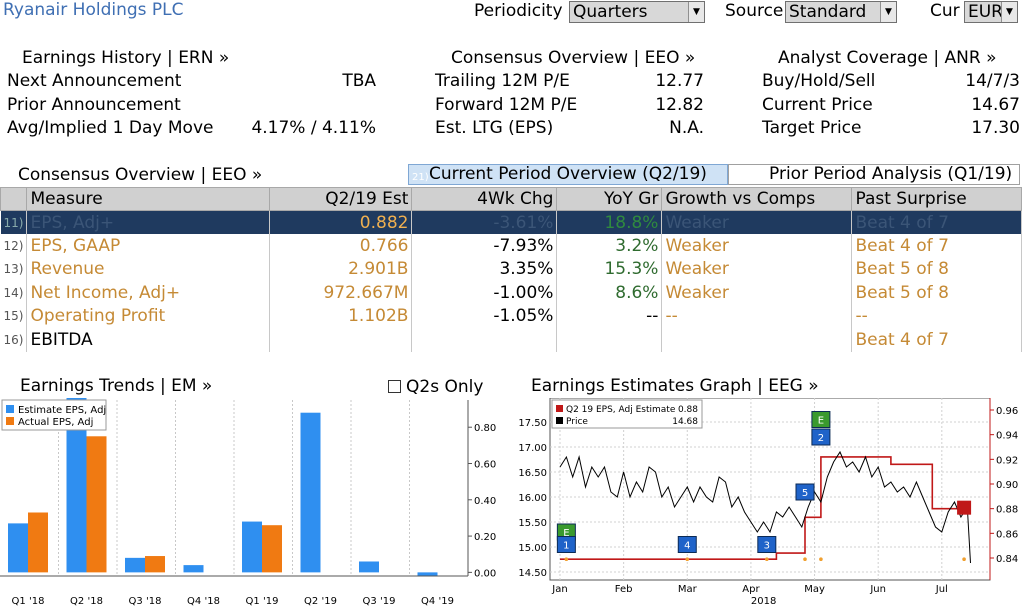 The image size is (1024, 614). What do you see at coordinates (148, 316) in the screenshot?
I see `row-measure: Operating Profit` at bounding box center [148, 316].